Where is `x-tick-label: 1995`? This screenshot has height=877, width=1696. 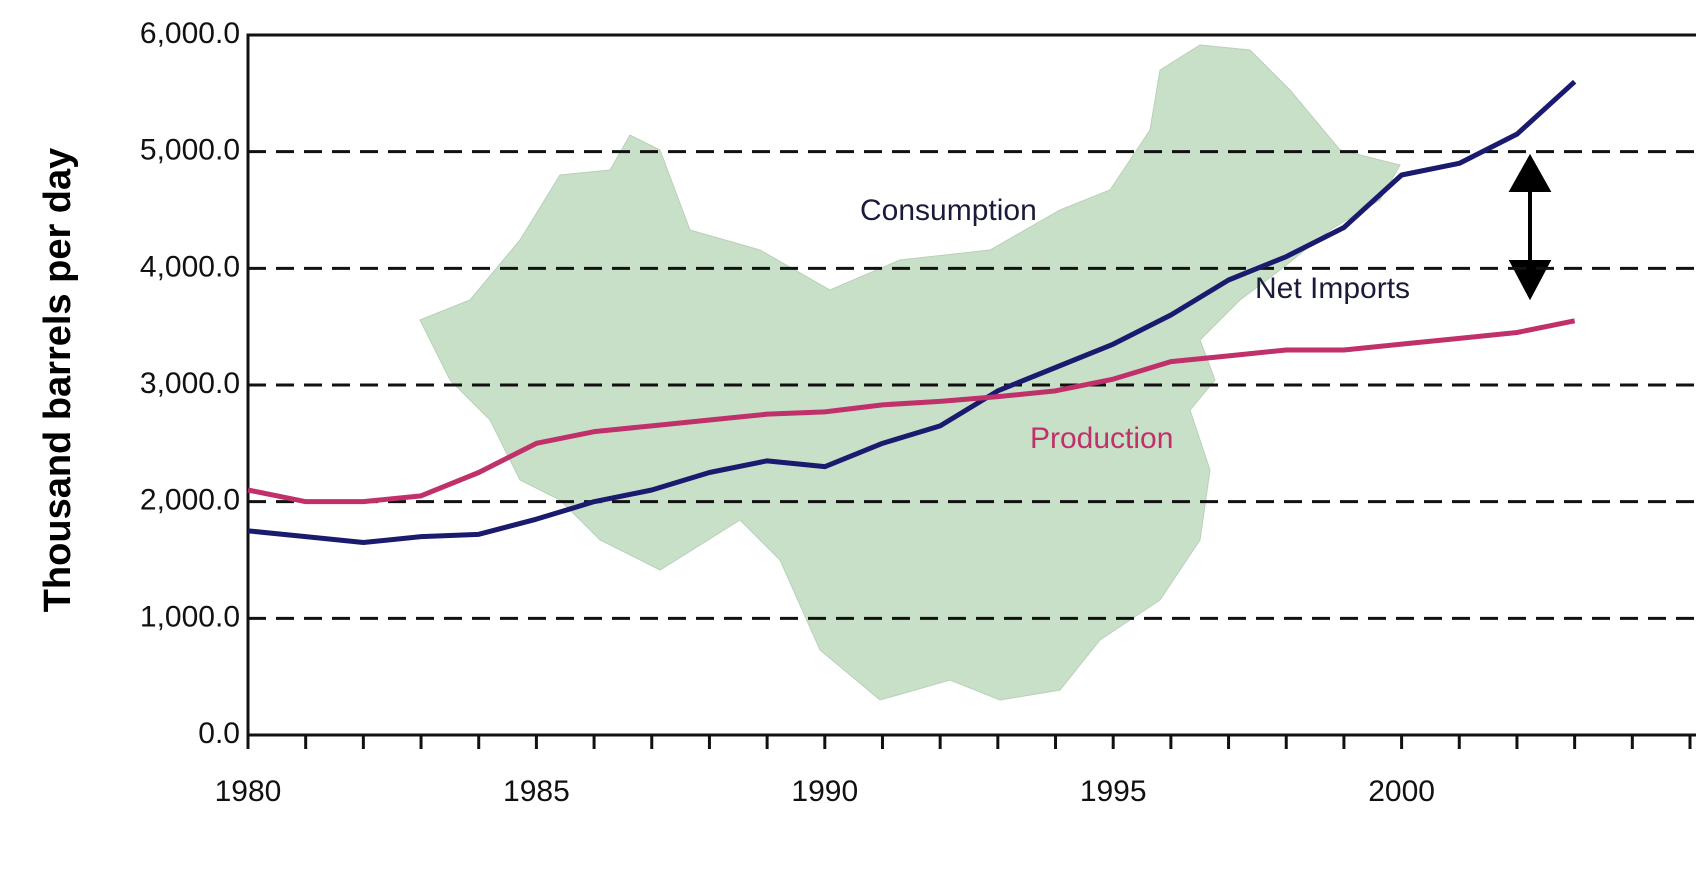
x-tick-label: 1995 is located at coordinates (1113, 791).